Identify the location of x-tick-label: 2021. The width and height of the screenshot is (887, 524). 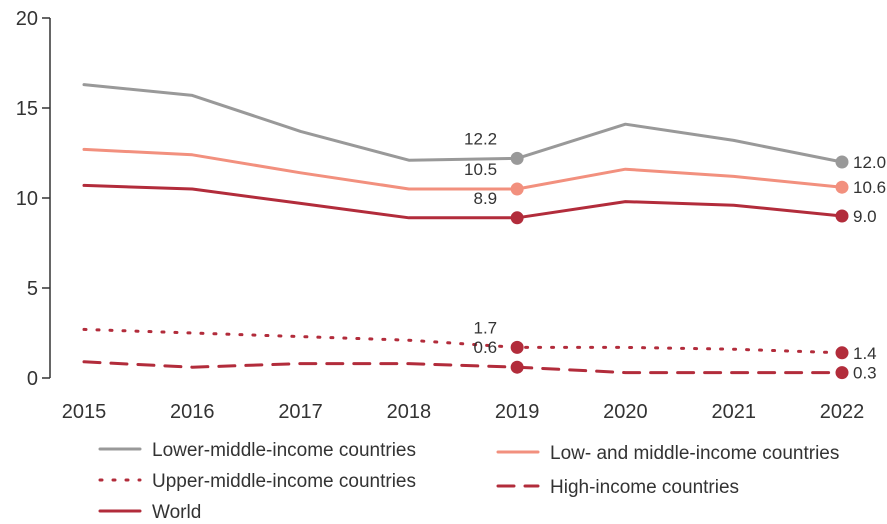
(733, 412).